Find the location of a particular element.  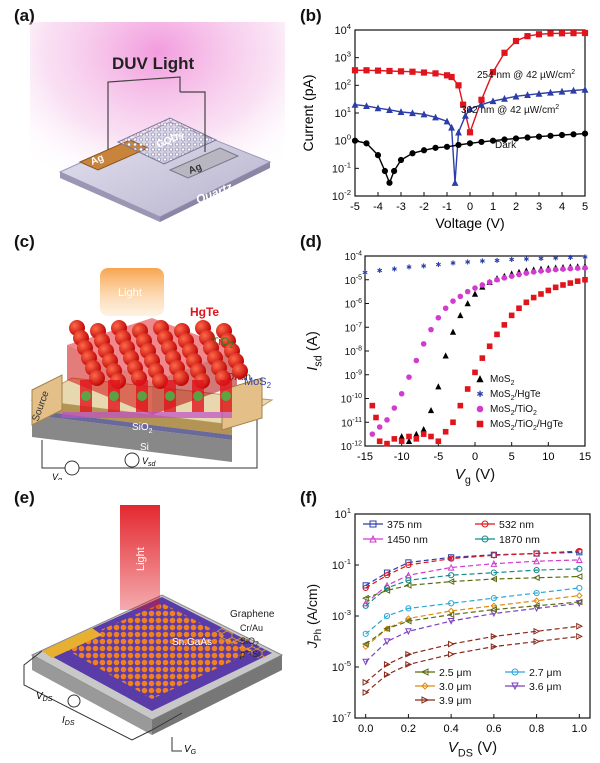

chart-b-xtick: -3 is located at coordinates (401, 207).